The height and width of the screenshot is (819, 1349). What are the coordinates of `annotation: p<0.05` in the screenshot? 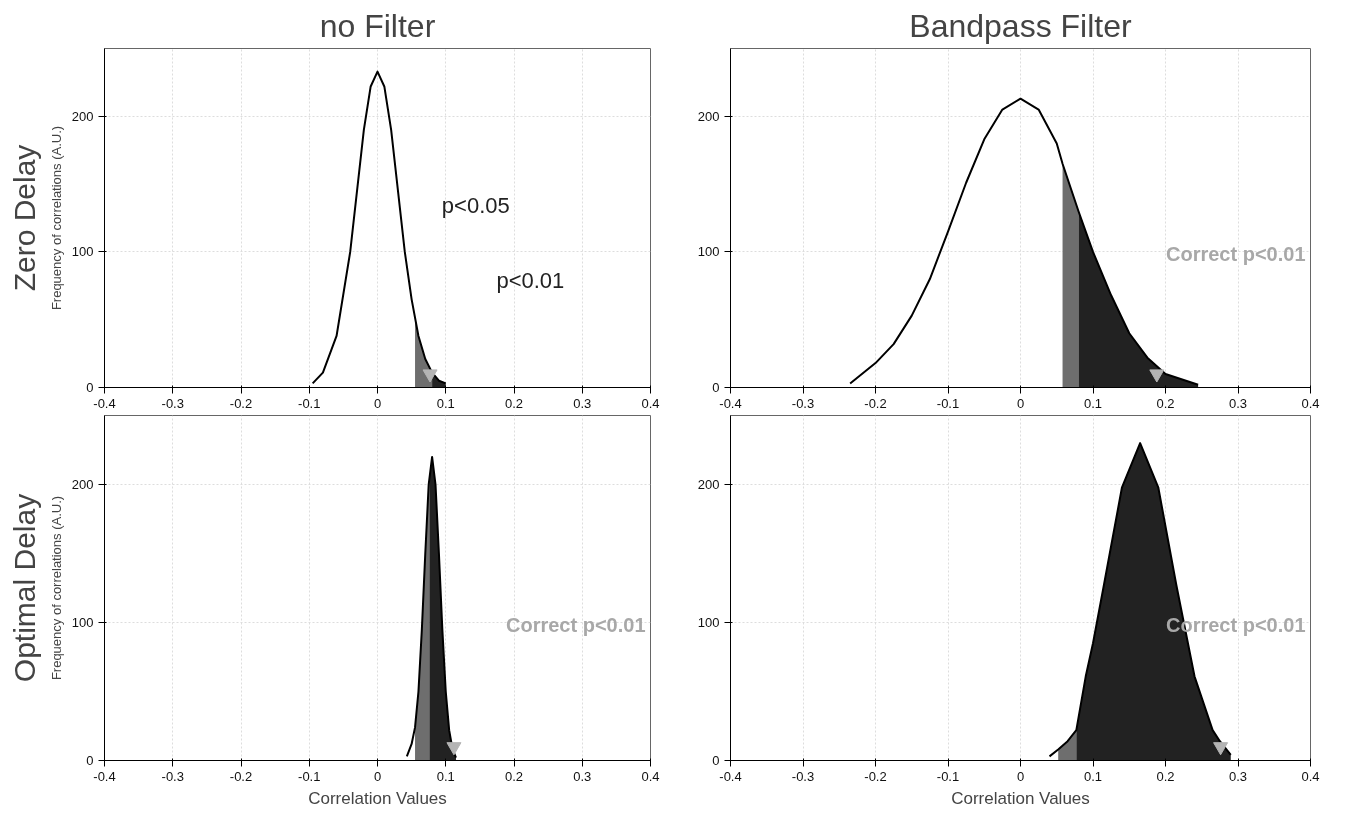 It's located at (475, 205).